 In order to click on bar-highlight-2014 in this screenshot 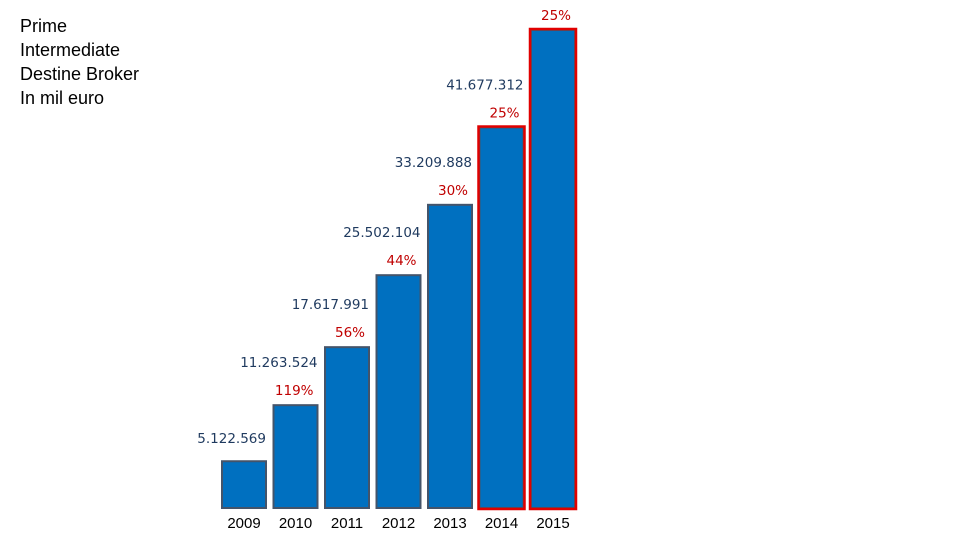, I will do `click(501, 318)`.